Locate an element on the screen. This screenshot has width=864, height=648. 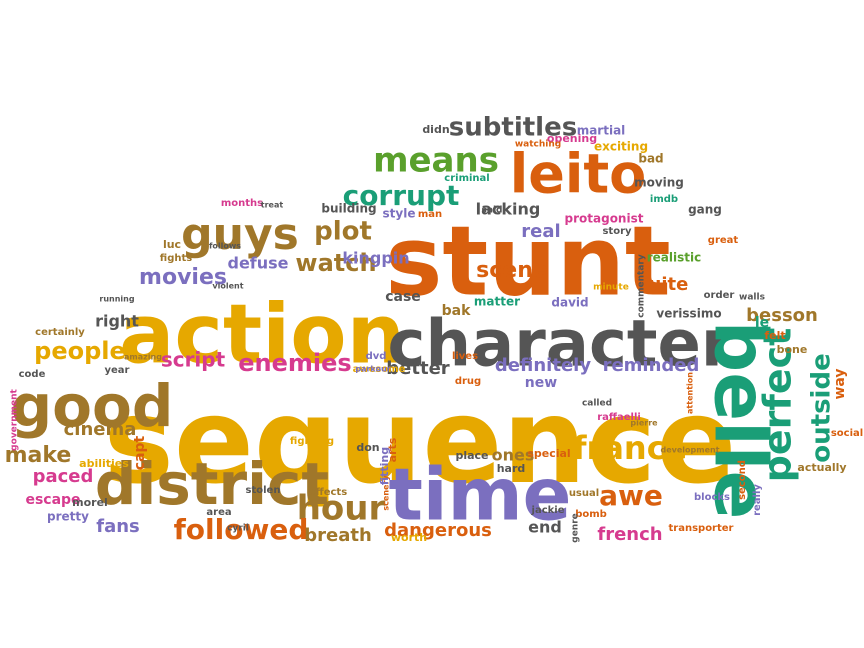
word-follows: follows is located at coordinates (225, 246).